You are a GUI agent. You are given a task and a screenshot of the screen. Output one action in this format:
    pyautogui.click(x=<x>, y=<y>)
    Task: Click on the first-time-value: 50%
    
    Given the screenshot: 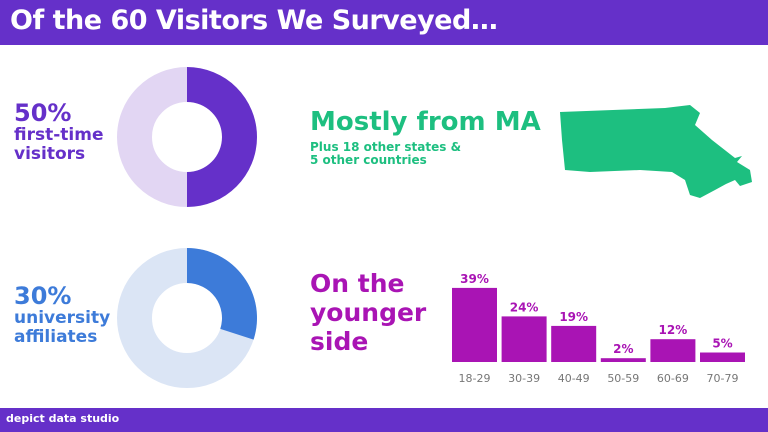 What is the action you would take?
    pyautogui.click(x=43, y=113)
    